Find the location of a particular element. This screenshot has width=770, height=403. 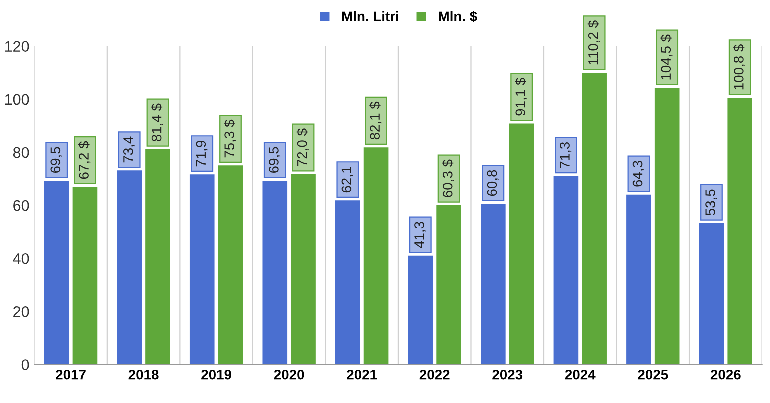

x-tick-label: 2022 is located at coordinates (435, 375).